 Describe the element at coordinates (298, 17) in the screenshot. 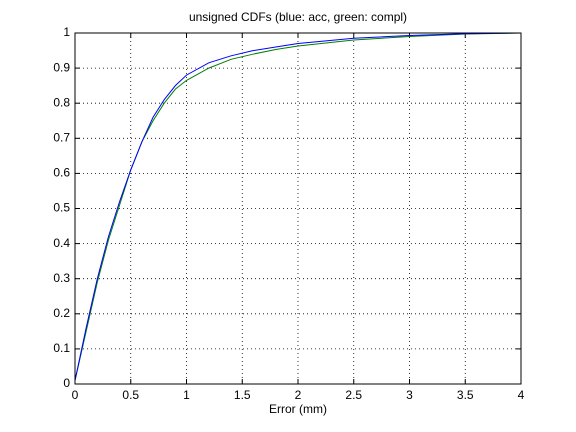

I see `chart-title: unsigned CDFs (blue: acc, green: compl)` at that location.